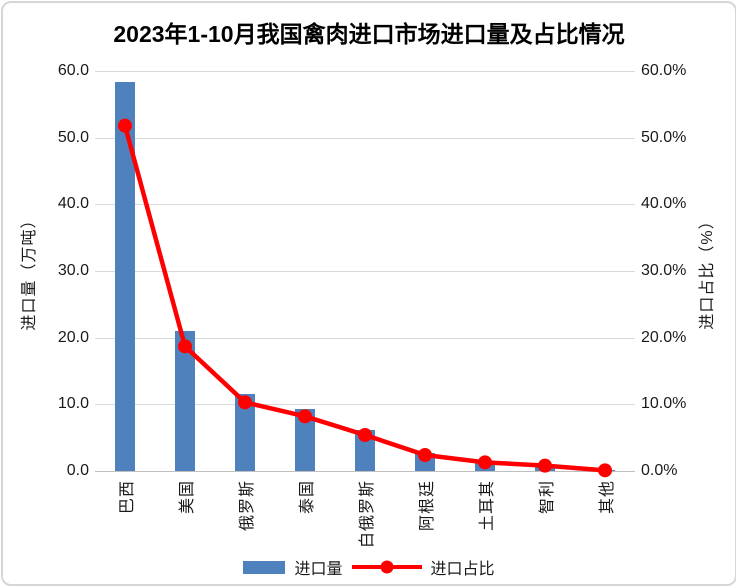 Image resolution: width=736 pixels, height=587 pixels. I want to click on left-axis-tick-label: 0.0, so click(77, 470).